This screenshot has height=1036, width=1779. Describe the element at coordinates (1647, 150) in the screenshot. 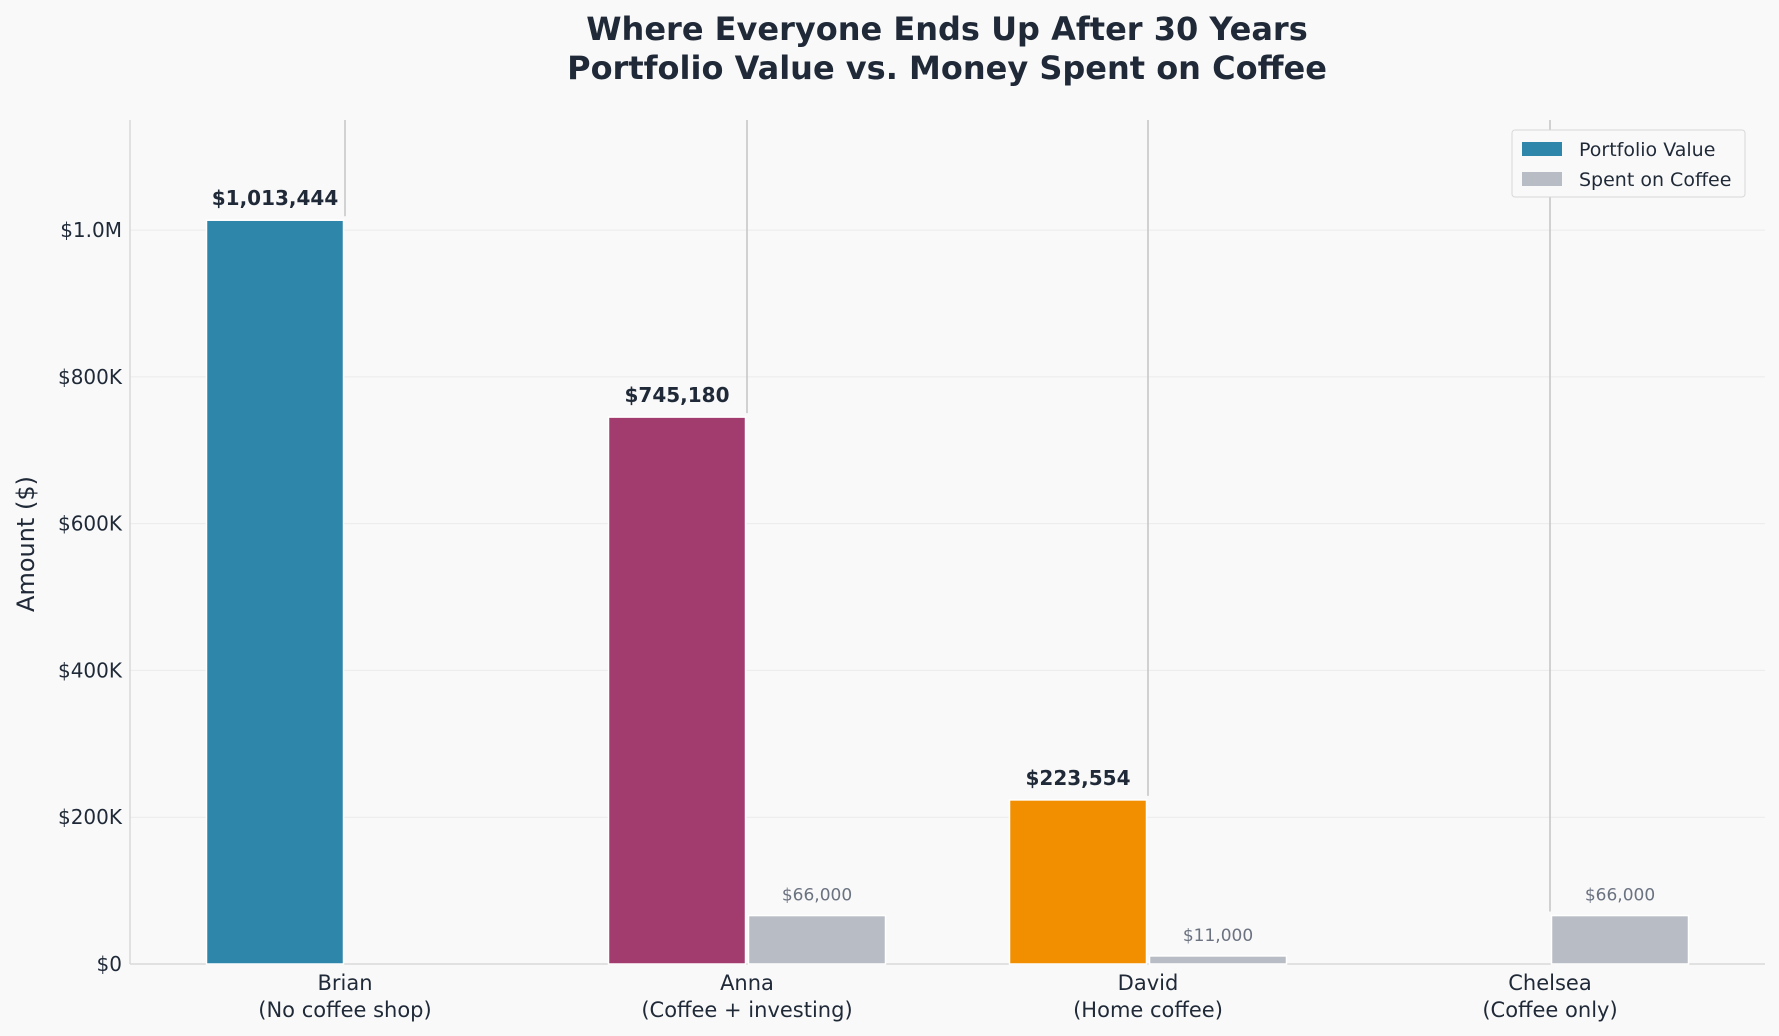

I see `legend-label-portfolio: Portfolio Value` at that location.